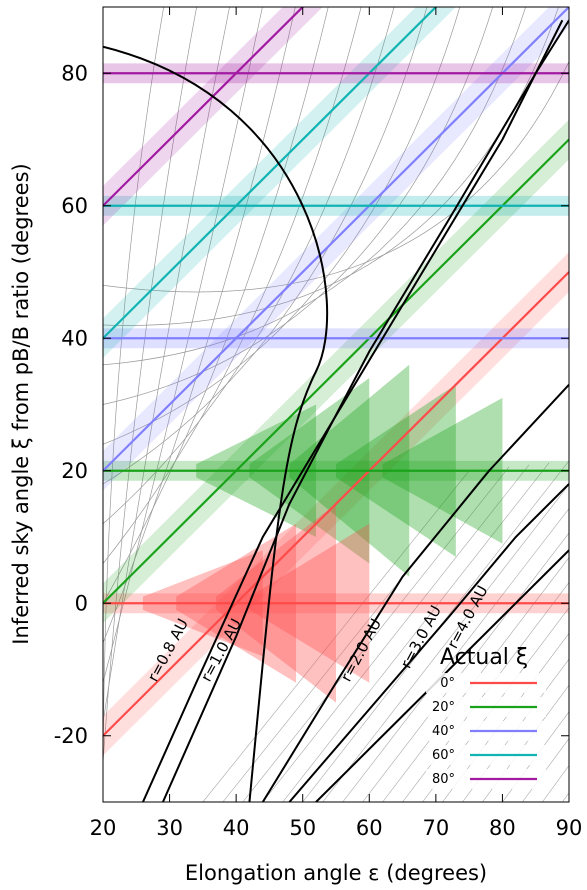  Describe the element at coordinates (502, 828) in the screenshot. I see `x-tick-label: 80` at that location.